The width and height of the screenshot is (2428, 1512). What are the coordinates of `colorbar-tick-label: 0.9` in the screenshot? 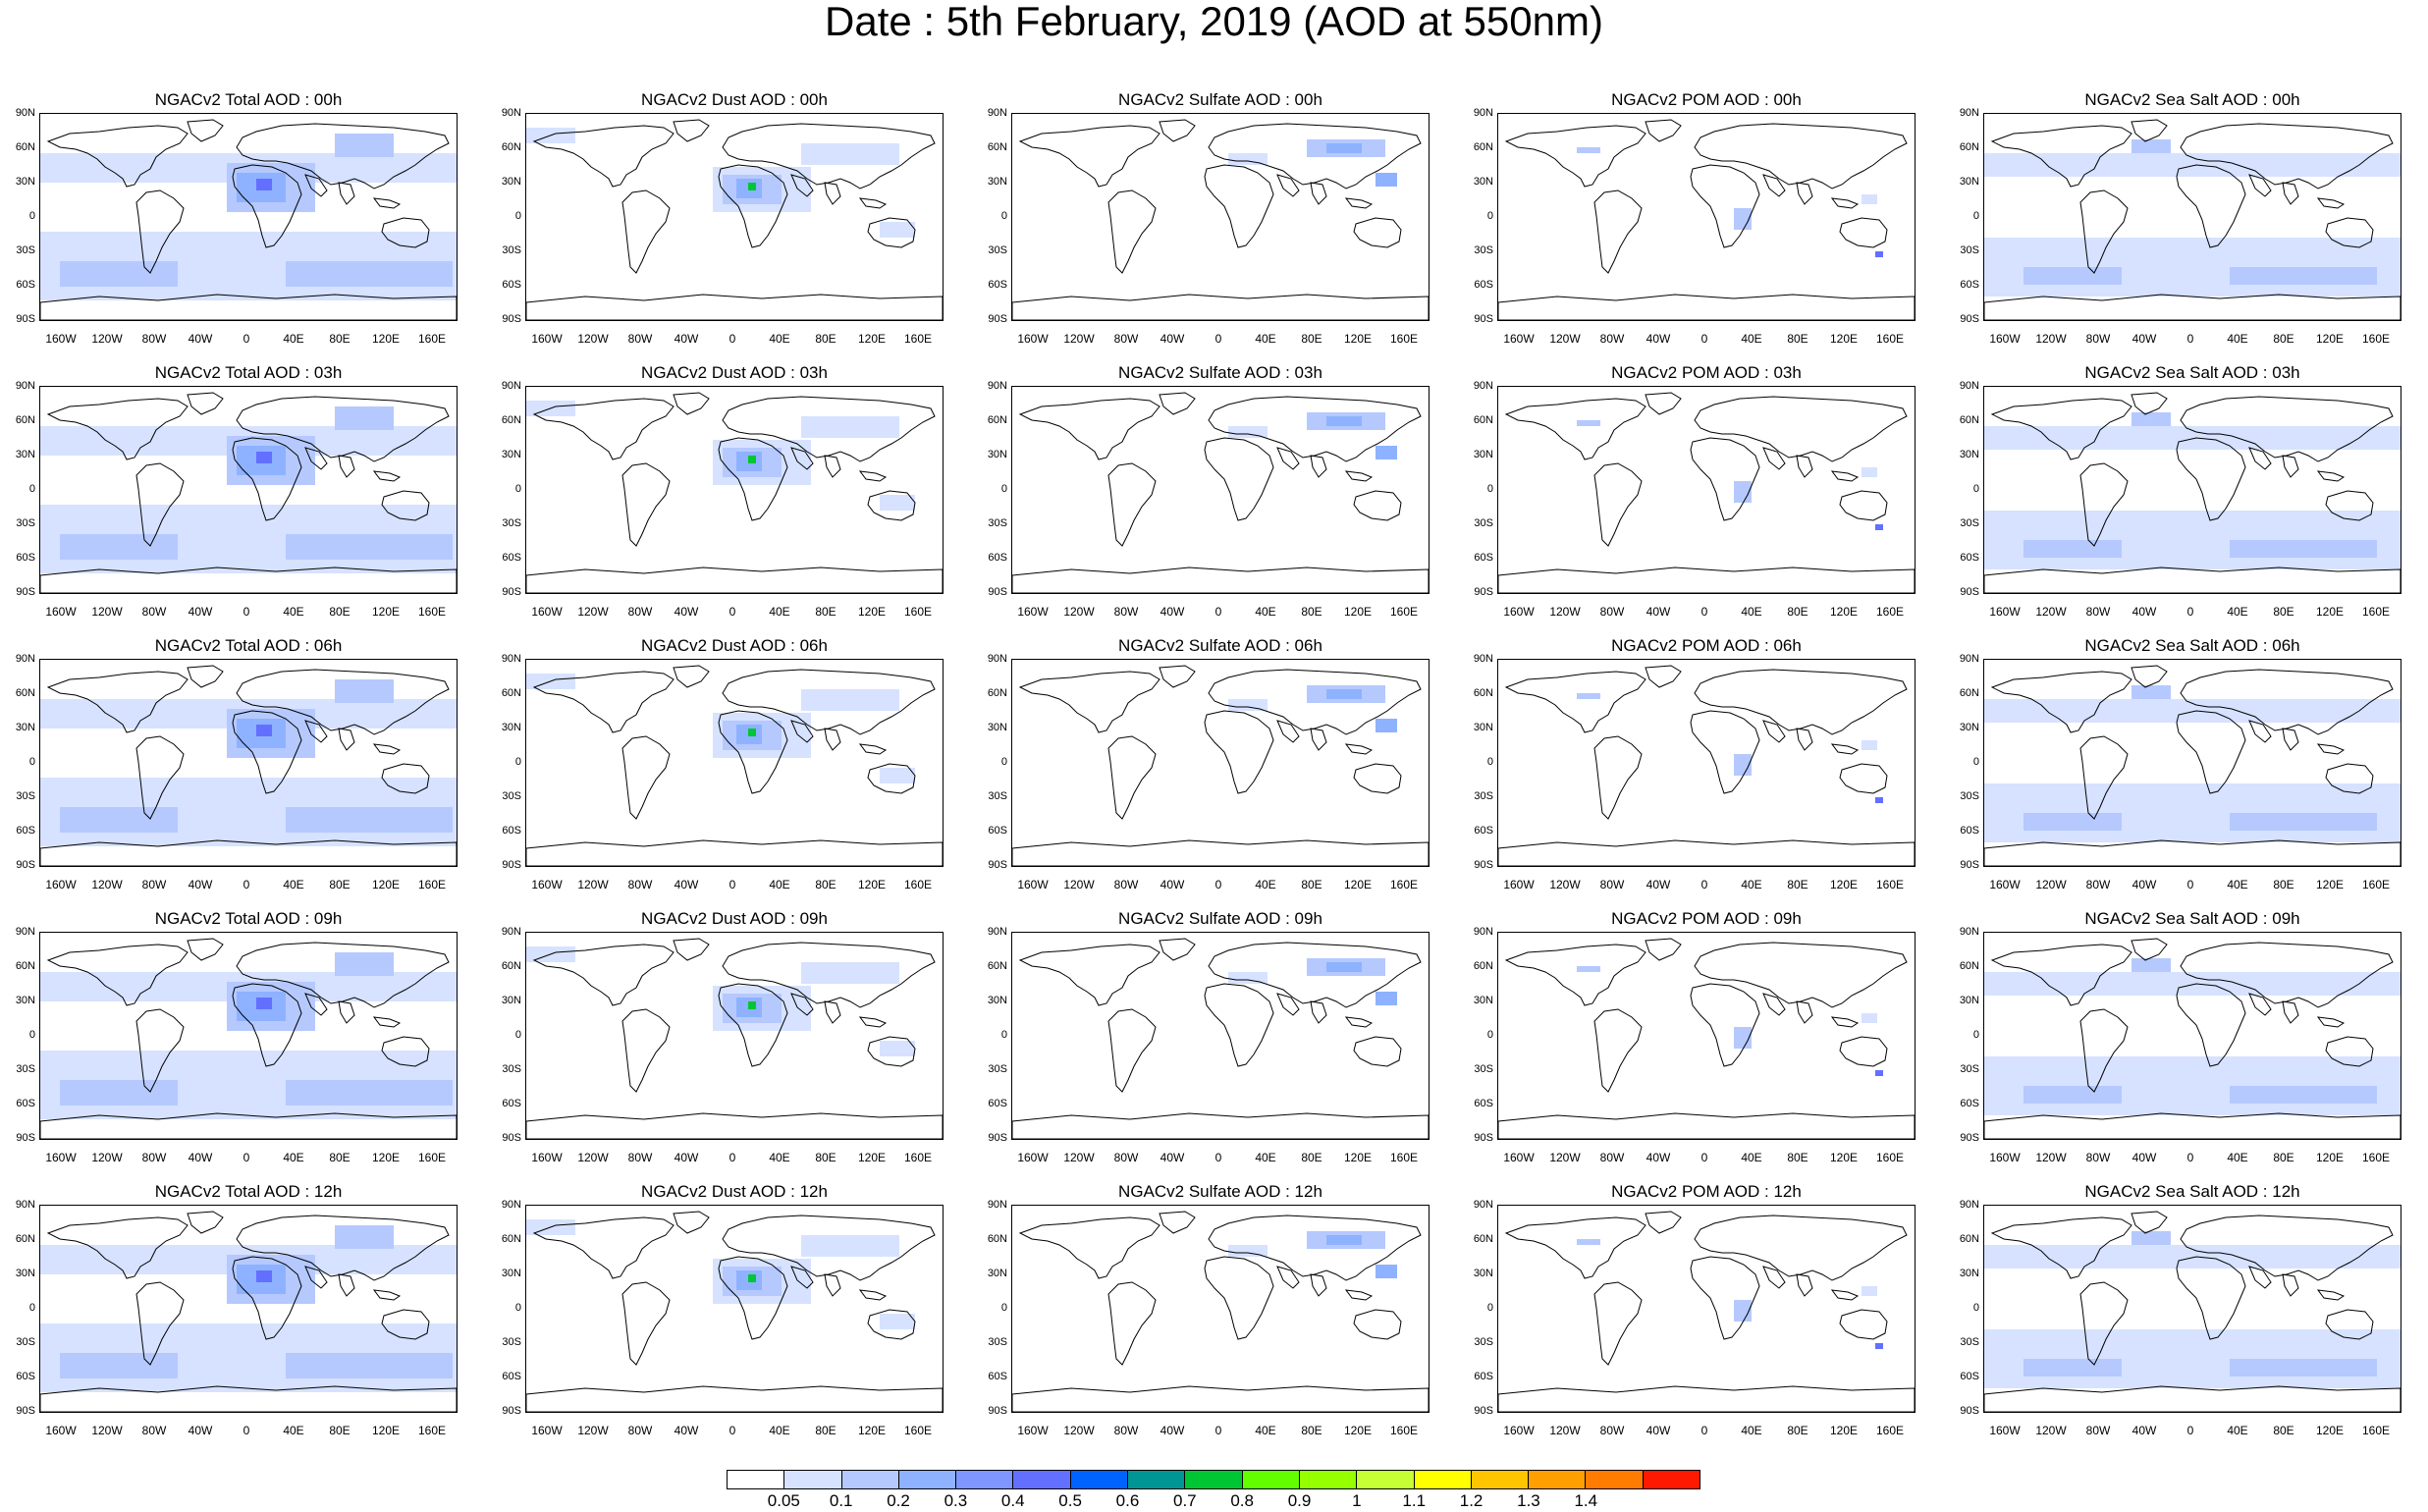 It's located at (1299, 1501).